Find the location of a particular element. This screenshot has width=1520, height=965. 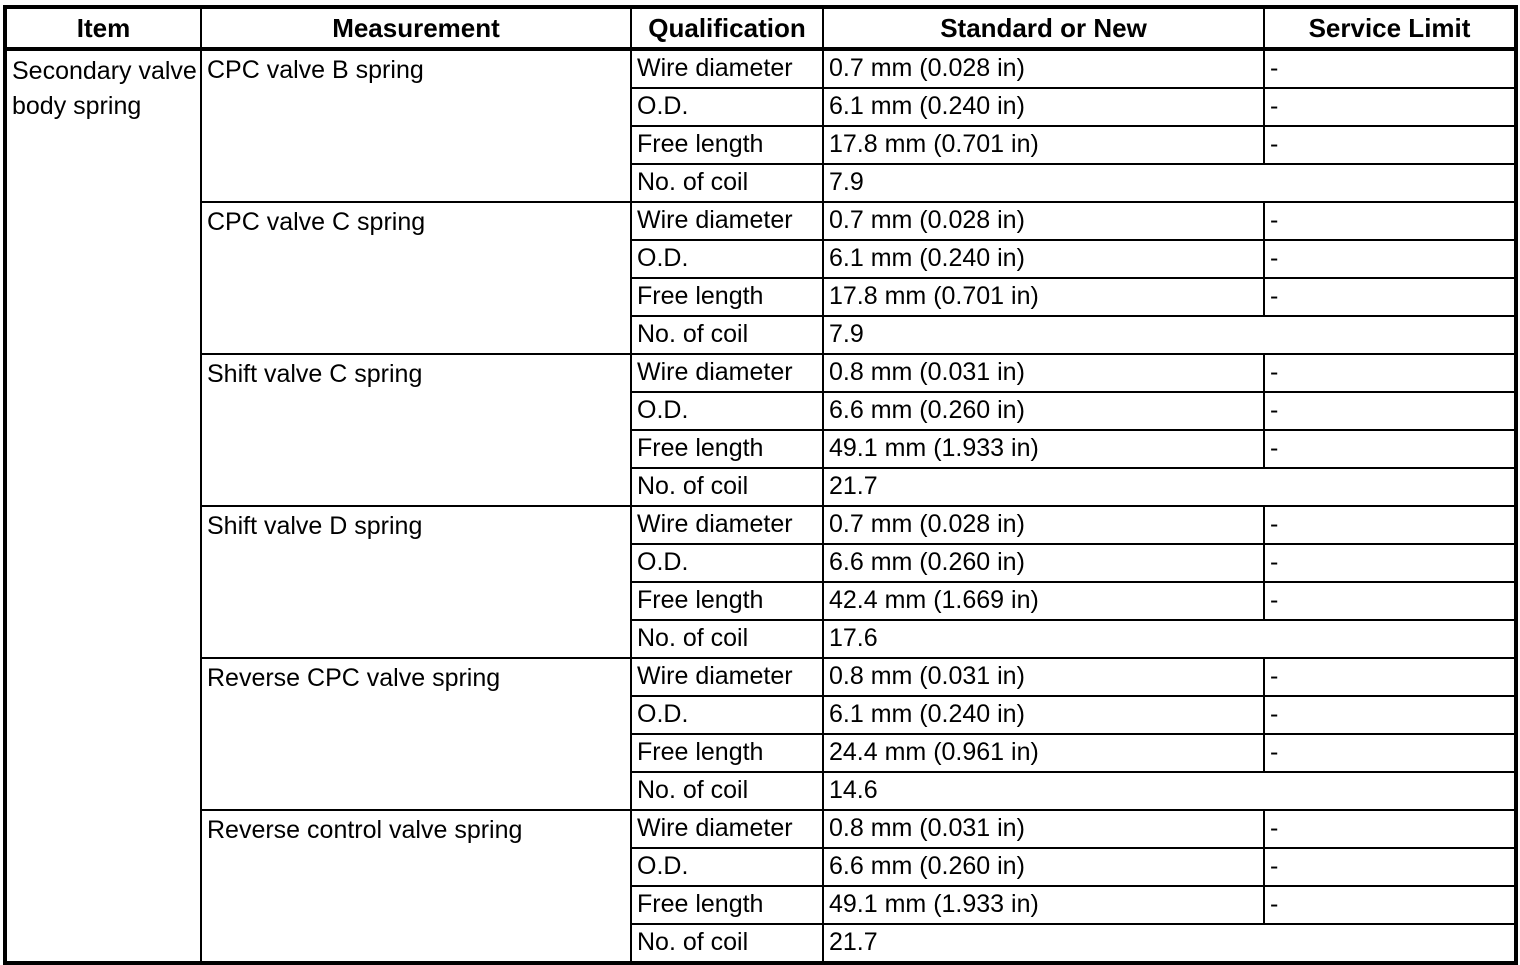

table-row: Free length 42.4 mm (1.669 in) - is located at coordinates (761, 601).